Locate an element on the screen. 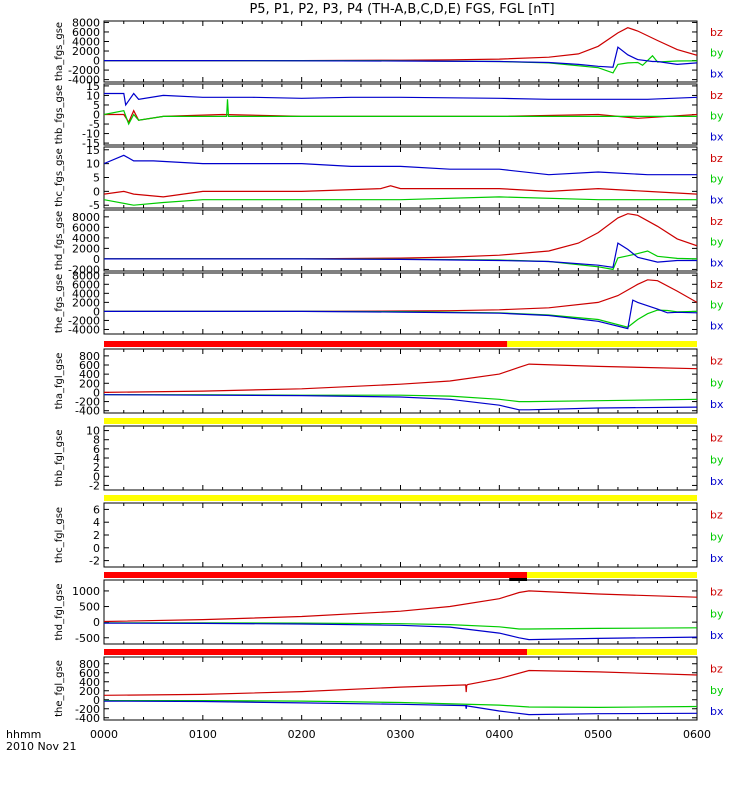  x-axis-label-date: 2010 Nov 21 is located at coordinates (41, 746).